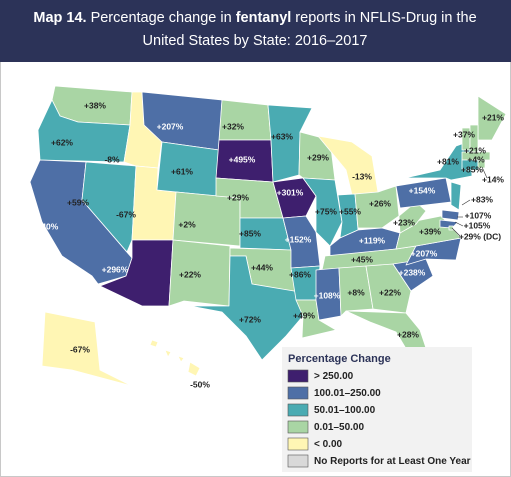  What do you see at coordinates (262, 267) in the screenshot?
I see `state-label: +44%` at bounding box center [262, 267].